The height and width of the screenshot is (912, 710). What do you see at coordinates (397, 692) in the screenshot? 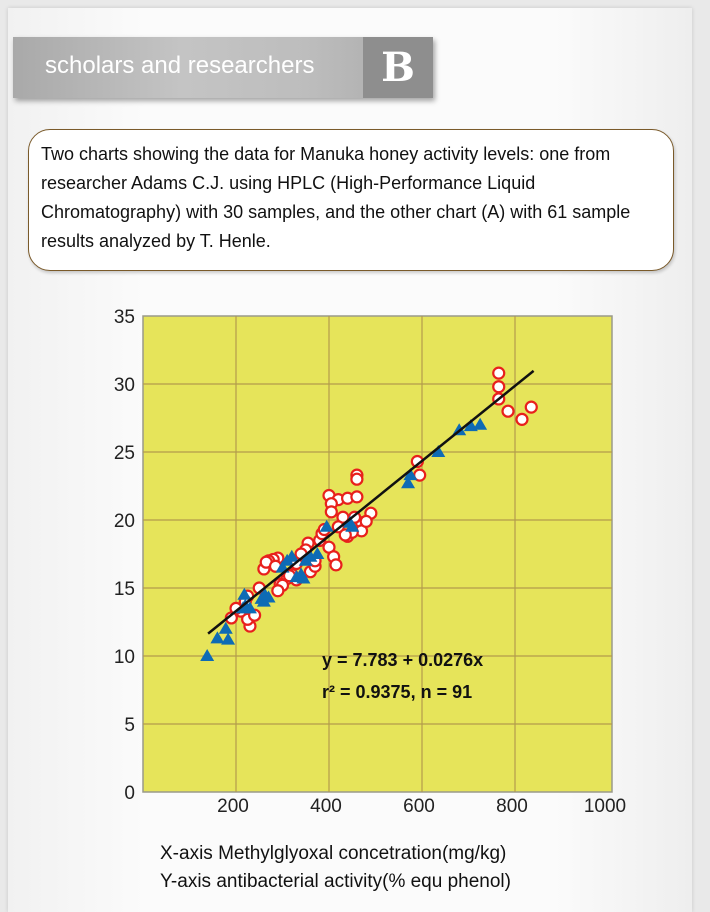
I see `regression-stats: r² = 0.9375, n = 91` at bounding box center [397, 692].